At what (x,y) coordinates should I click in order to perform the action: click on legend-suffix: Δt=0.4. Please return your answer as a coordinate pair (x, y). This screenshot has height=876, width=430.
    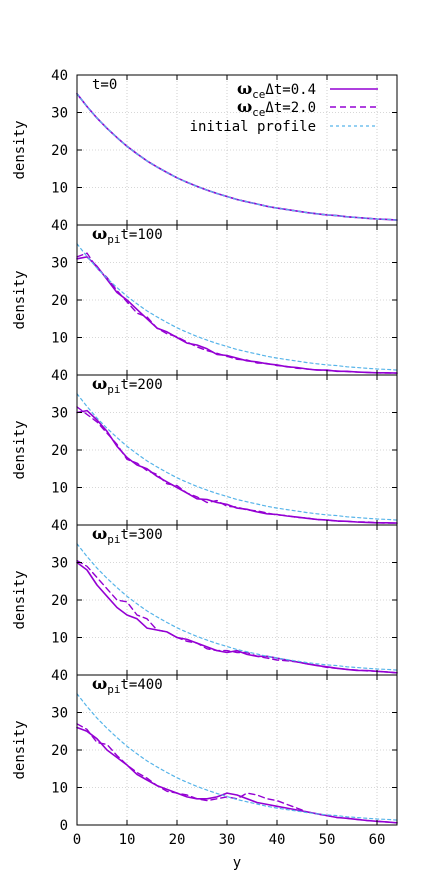
    Looking at the image, I should click on (290, 90).